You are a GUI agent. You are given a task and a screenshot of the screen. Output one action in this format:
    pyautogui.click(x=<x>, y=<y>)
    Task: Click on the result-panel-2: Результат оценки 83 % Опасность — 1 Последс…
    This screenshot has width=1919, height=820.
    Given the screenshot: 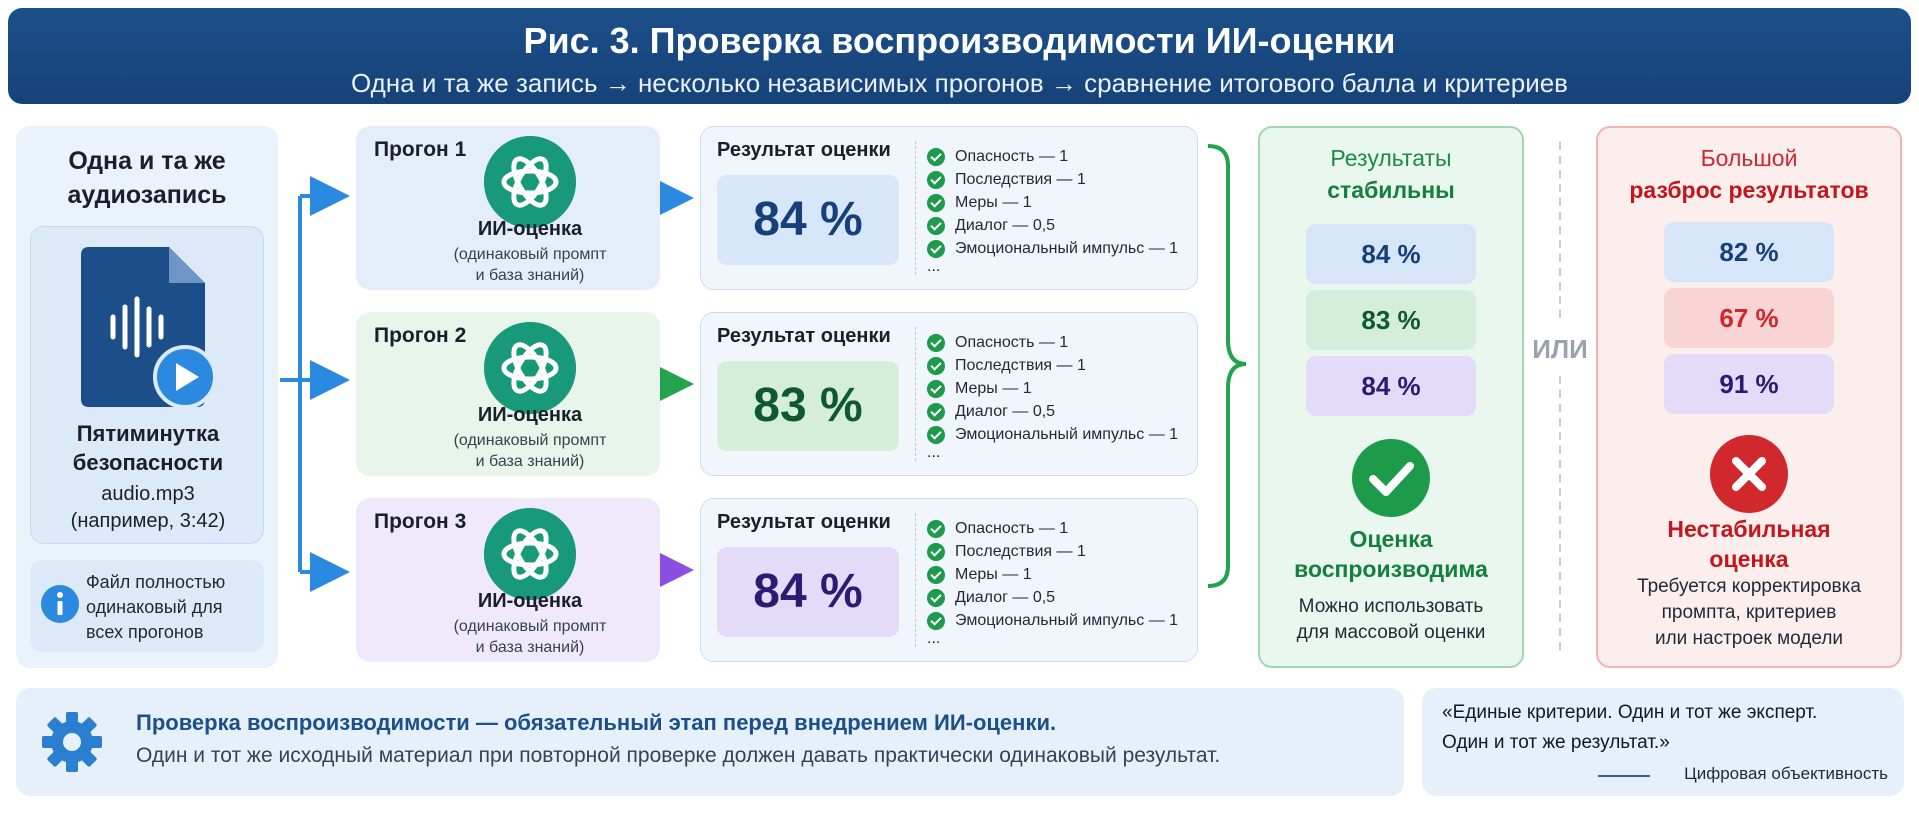 What is the action you would take?
    pyautogui.click(x=949, y=394)
    